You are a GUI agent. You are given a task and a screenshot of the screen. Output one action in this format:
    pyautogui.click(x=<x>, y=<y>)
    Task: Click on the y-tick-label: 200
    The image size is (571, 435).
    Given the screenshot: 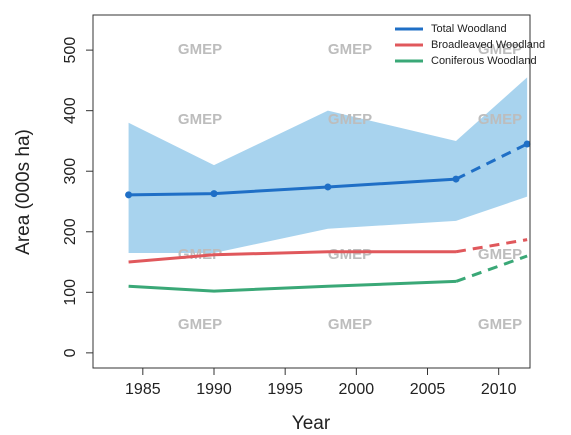 What is the action you would take?
    pyautogui.click(x=70, y=231)
    